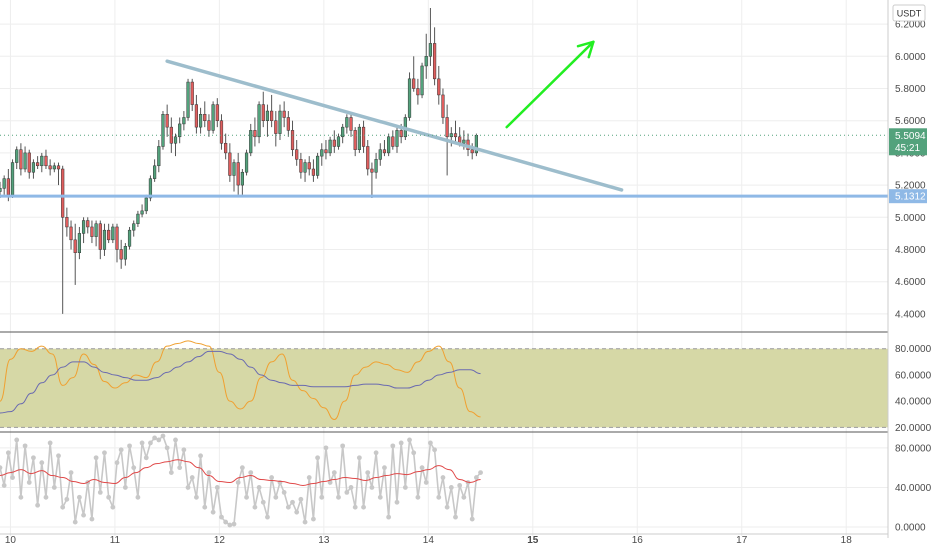 The height and width of the screenshot is (550, 932). I want to click on countdown-label: 45:21, so click(907, 148).